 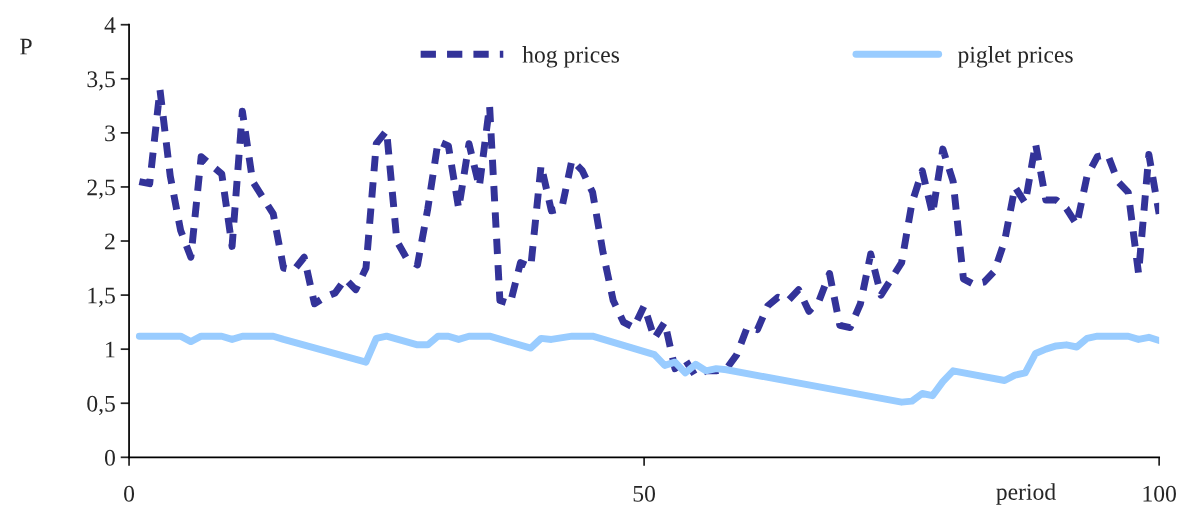 I want to click on y-tick-label: 3, so click(x=110, y=133).